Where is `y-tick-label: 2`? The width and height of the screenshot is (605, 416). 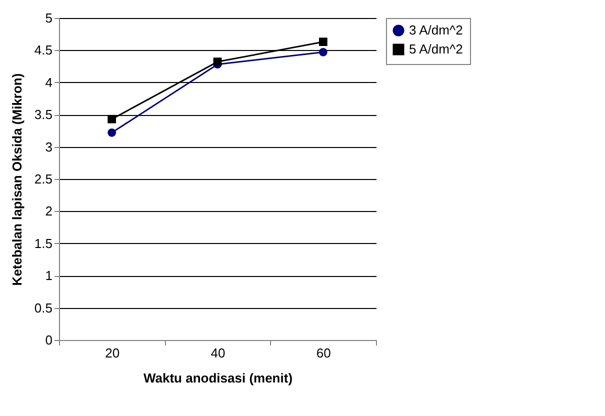
y-tick-label: 2 is located at coordinates (48, 211).